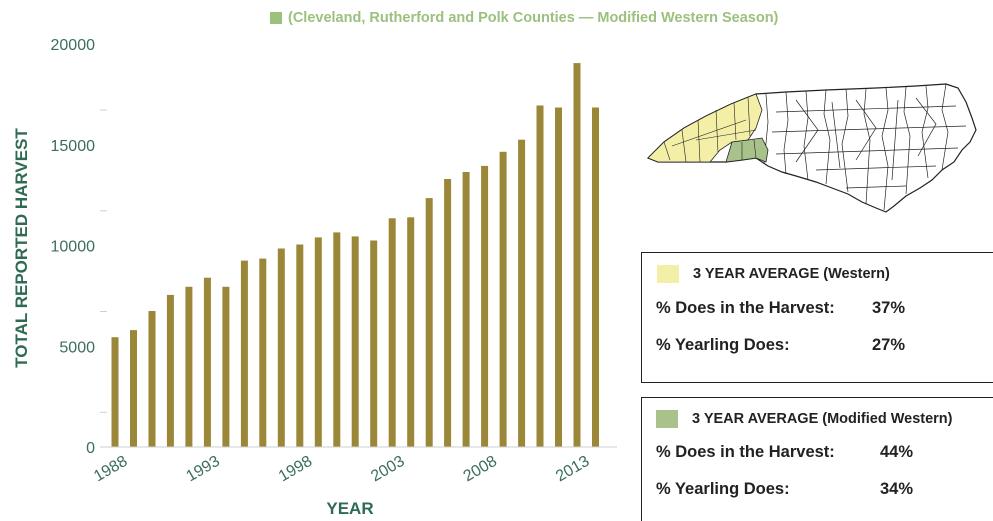  I want to click on bar-1993, so click(207, 362).